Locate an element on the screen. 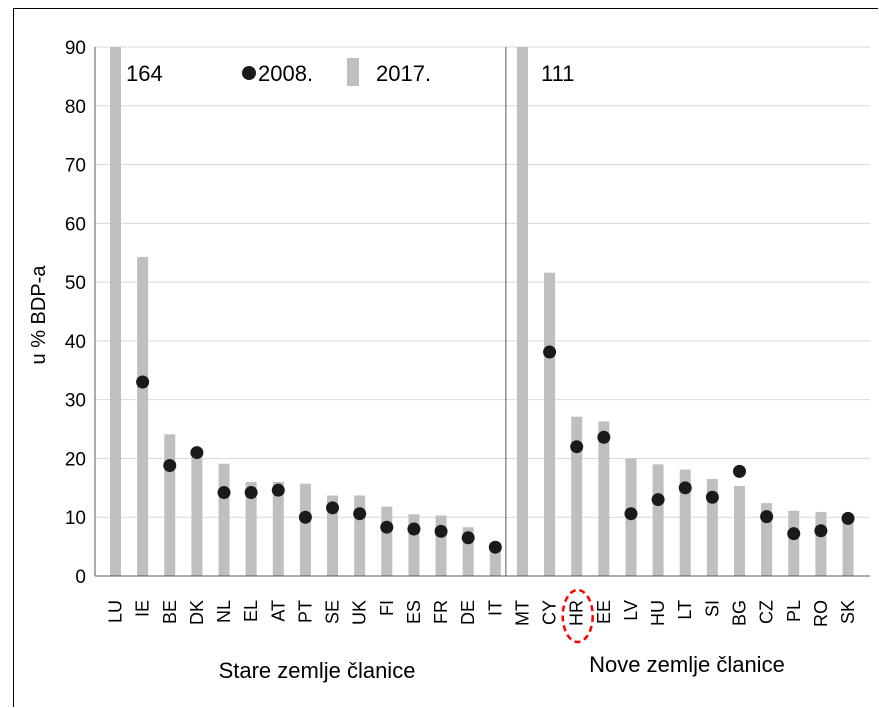 The width and height of the screenshot is (879, 708). x-tick-bg: BG is located at coordinates (739, 613).